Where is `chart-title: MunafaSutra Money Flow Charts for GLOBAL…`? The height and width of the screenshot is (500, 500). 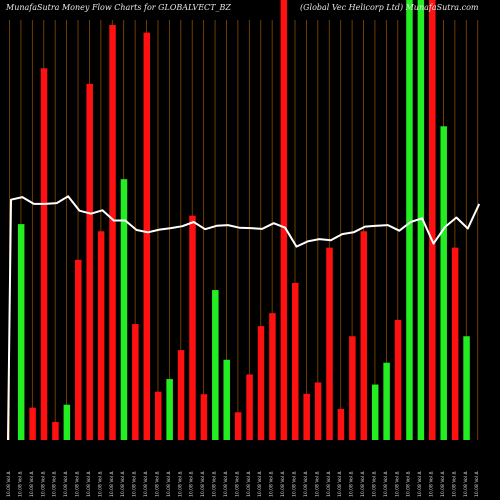 chart-title: MunafaSutra Money Flow Charts for GLOBAL… is located at coordinates (118, 7).